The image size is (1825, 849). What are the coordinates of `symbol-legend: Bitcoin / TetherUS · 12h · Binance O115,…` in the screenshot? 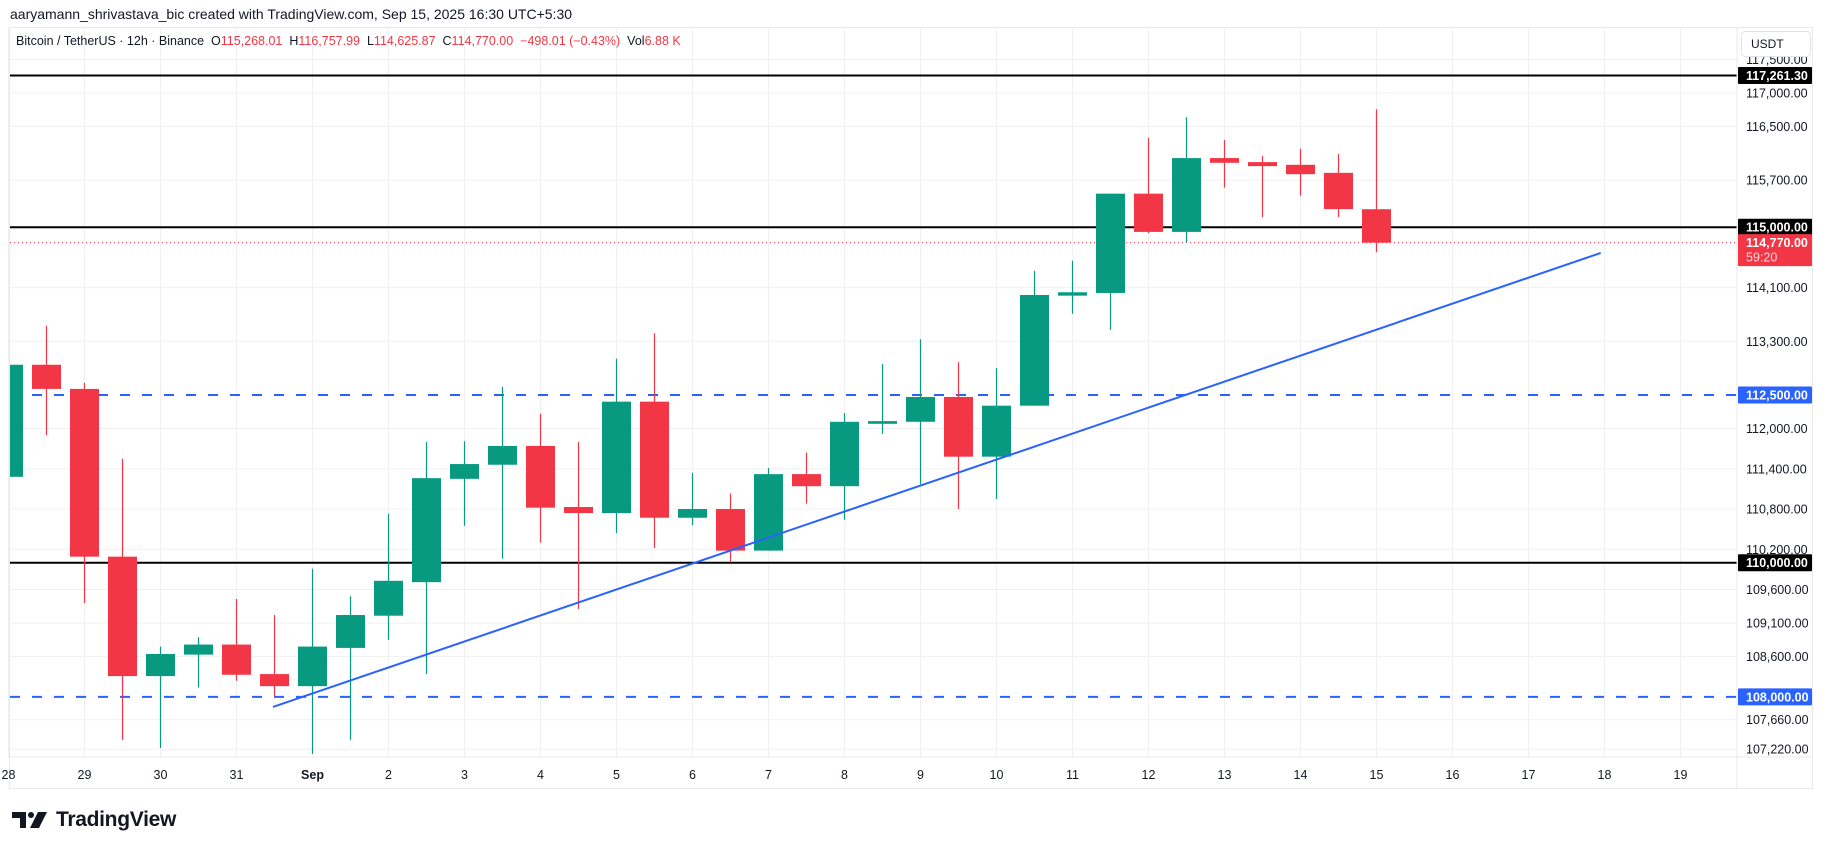 It's located at (348, 41).